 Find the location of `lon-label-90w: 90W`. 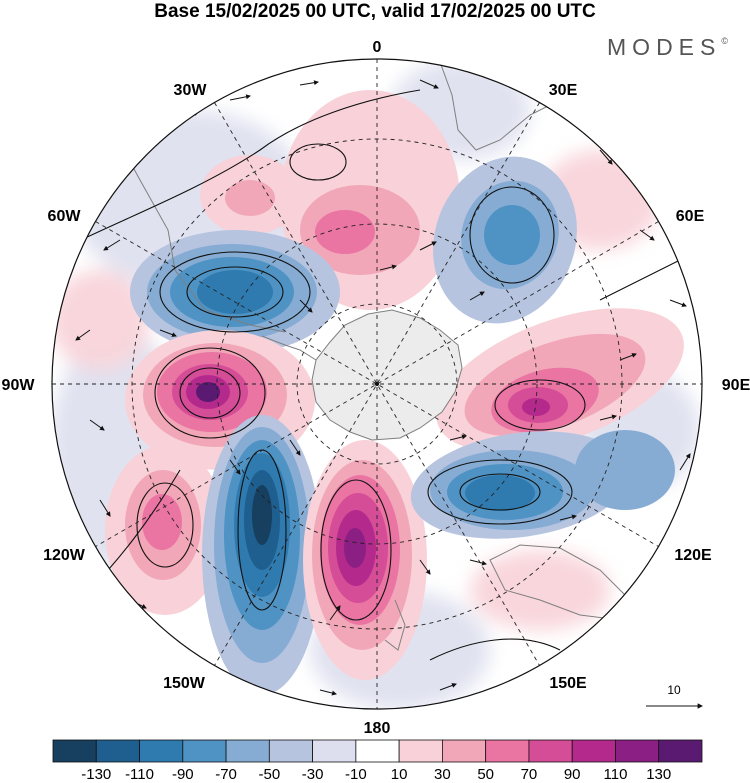

lon-label-90w: 90W is located at coordinates (19, 385).